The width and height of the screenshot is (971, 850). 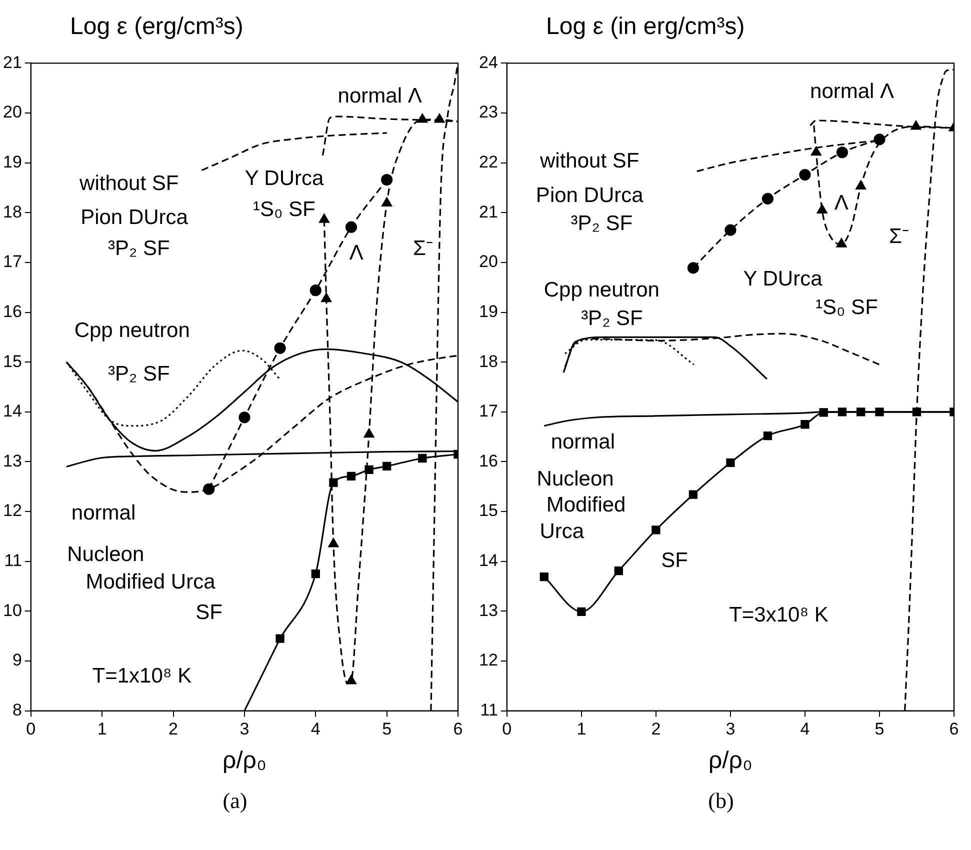 What do you see at coordinates (586, 504) in the screenshot?
I see `annotation: Modified` at bounding box center [586, 504].